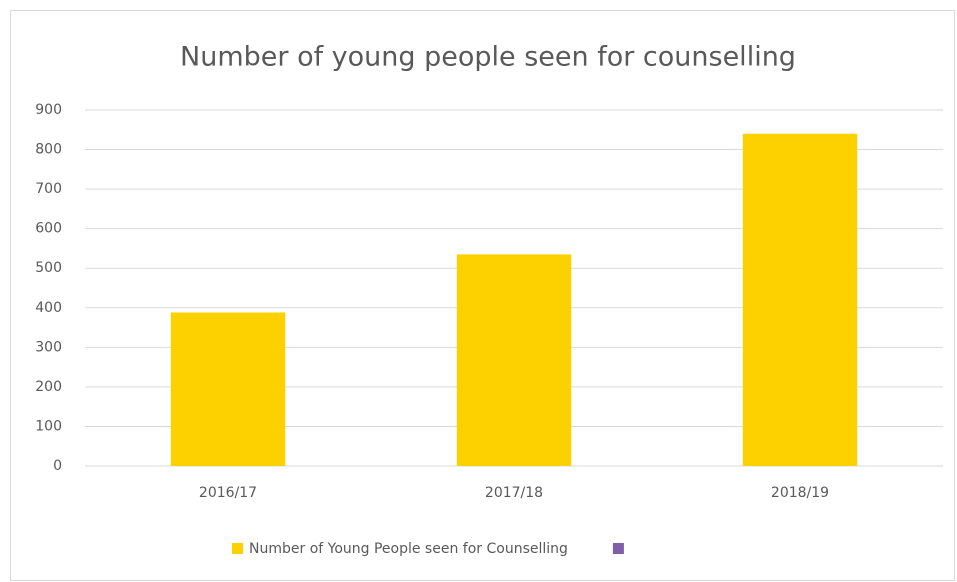 Image resolution: width=957 pixels, height=582 pixels. What do you see at coordinates (514, 493) in the screenshot?
I see `x-tick-label: 2017/18` at bounding box center [514, 493].